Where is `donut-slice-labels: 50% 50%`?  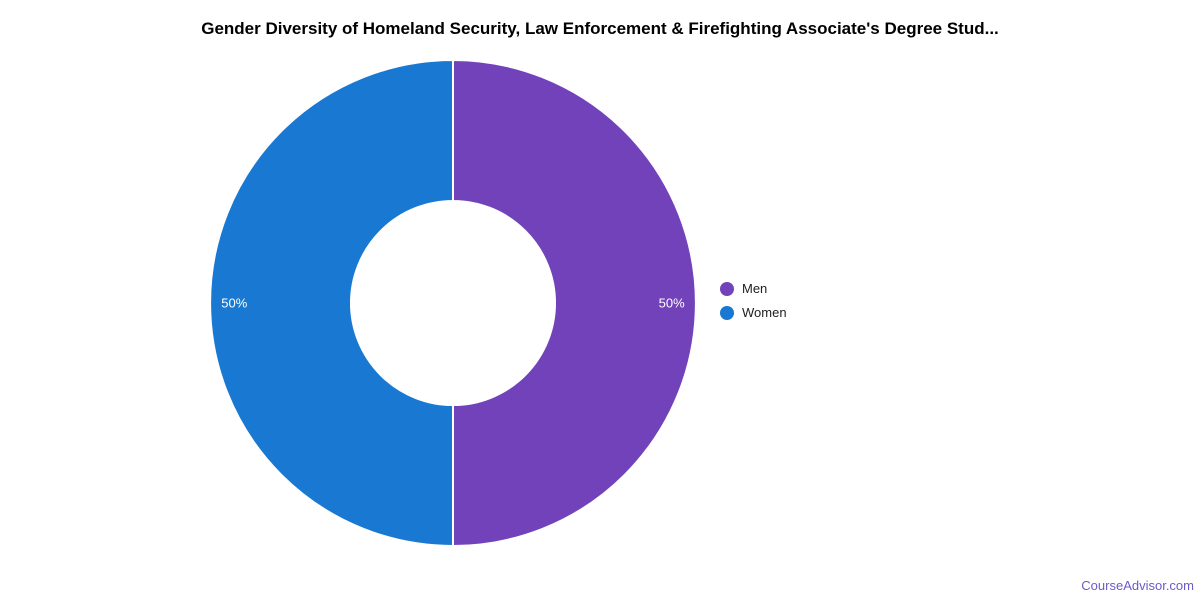
donut-slice-labels: 50% 50% is located at coordinates (453, 303).